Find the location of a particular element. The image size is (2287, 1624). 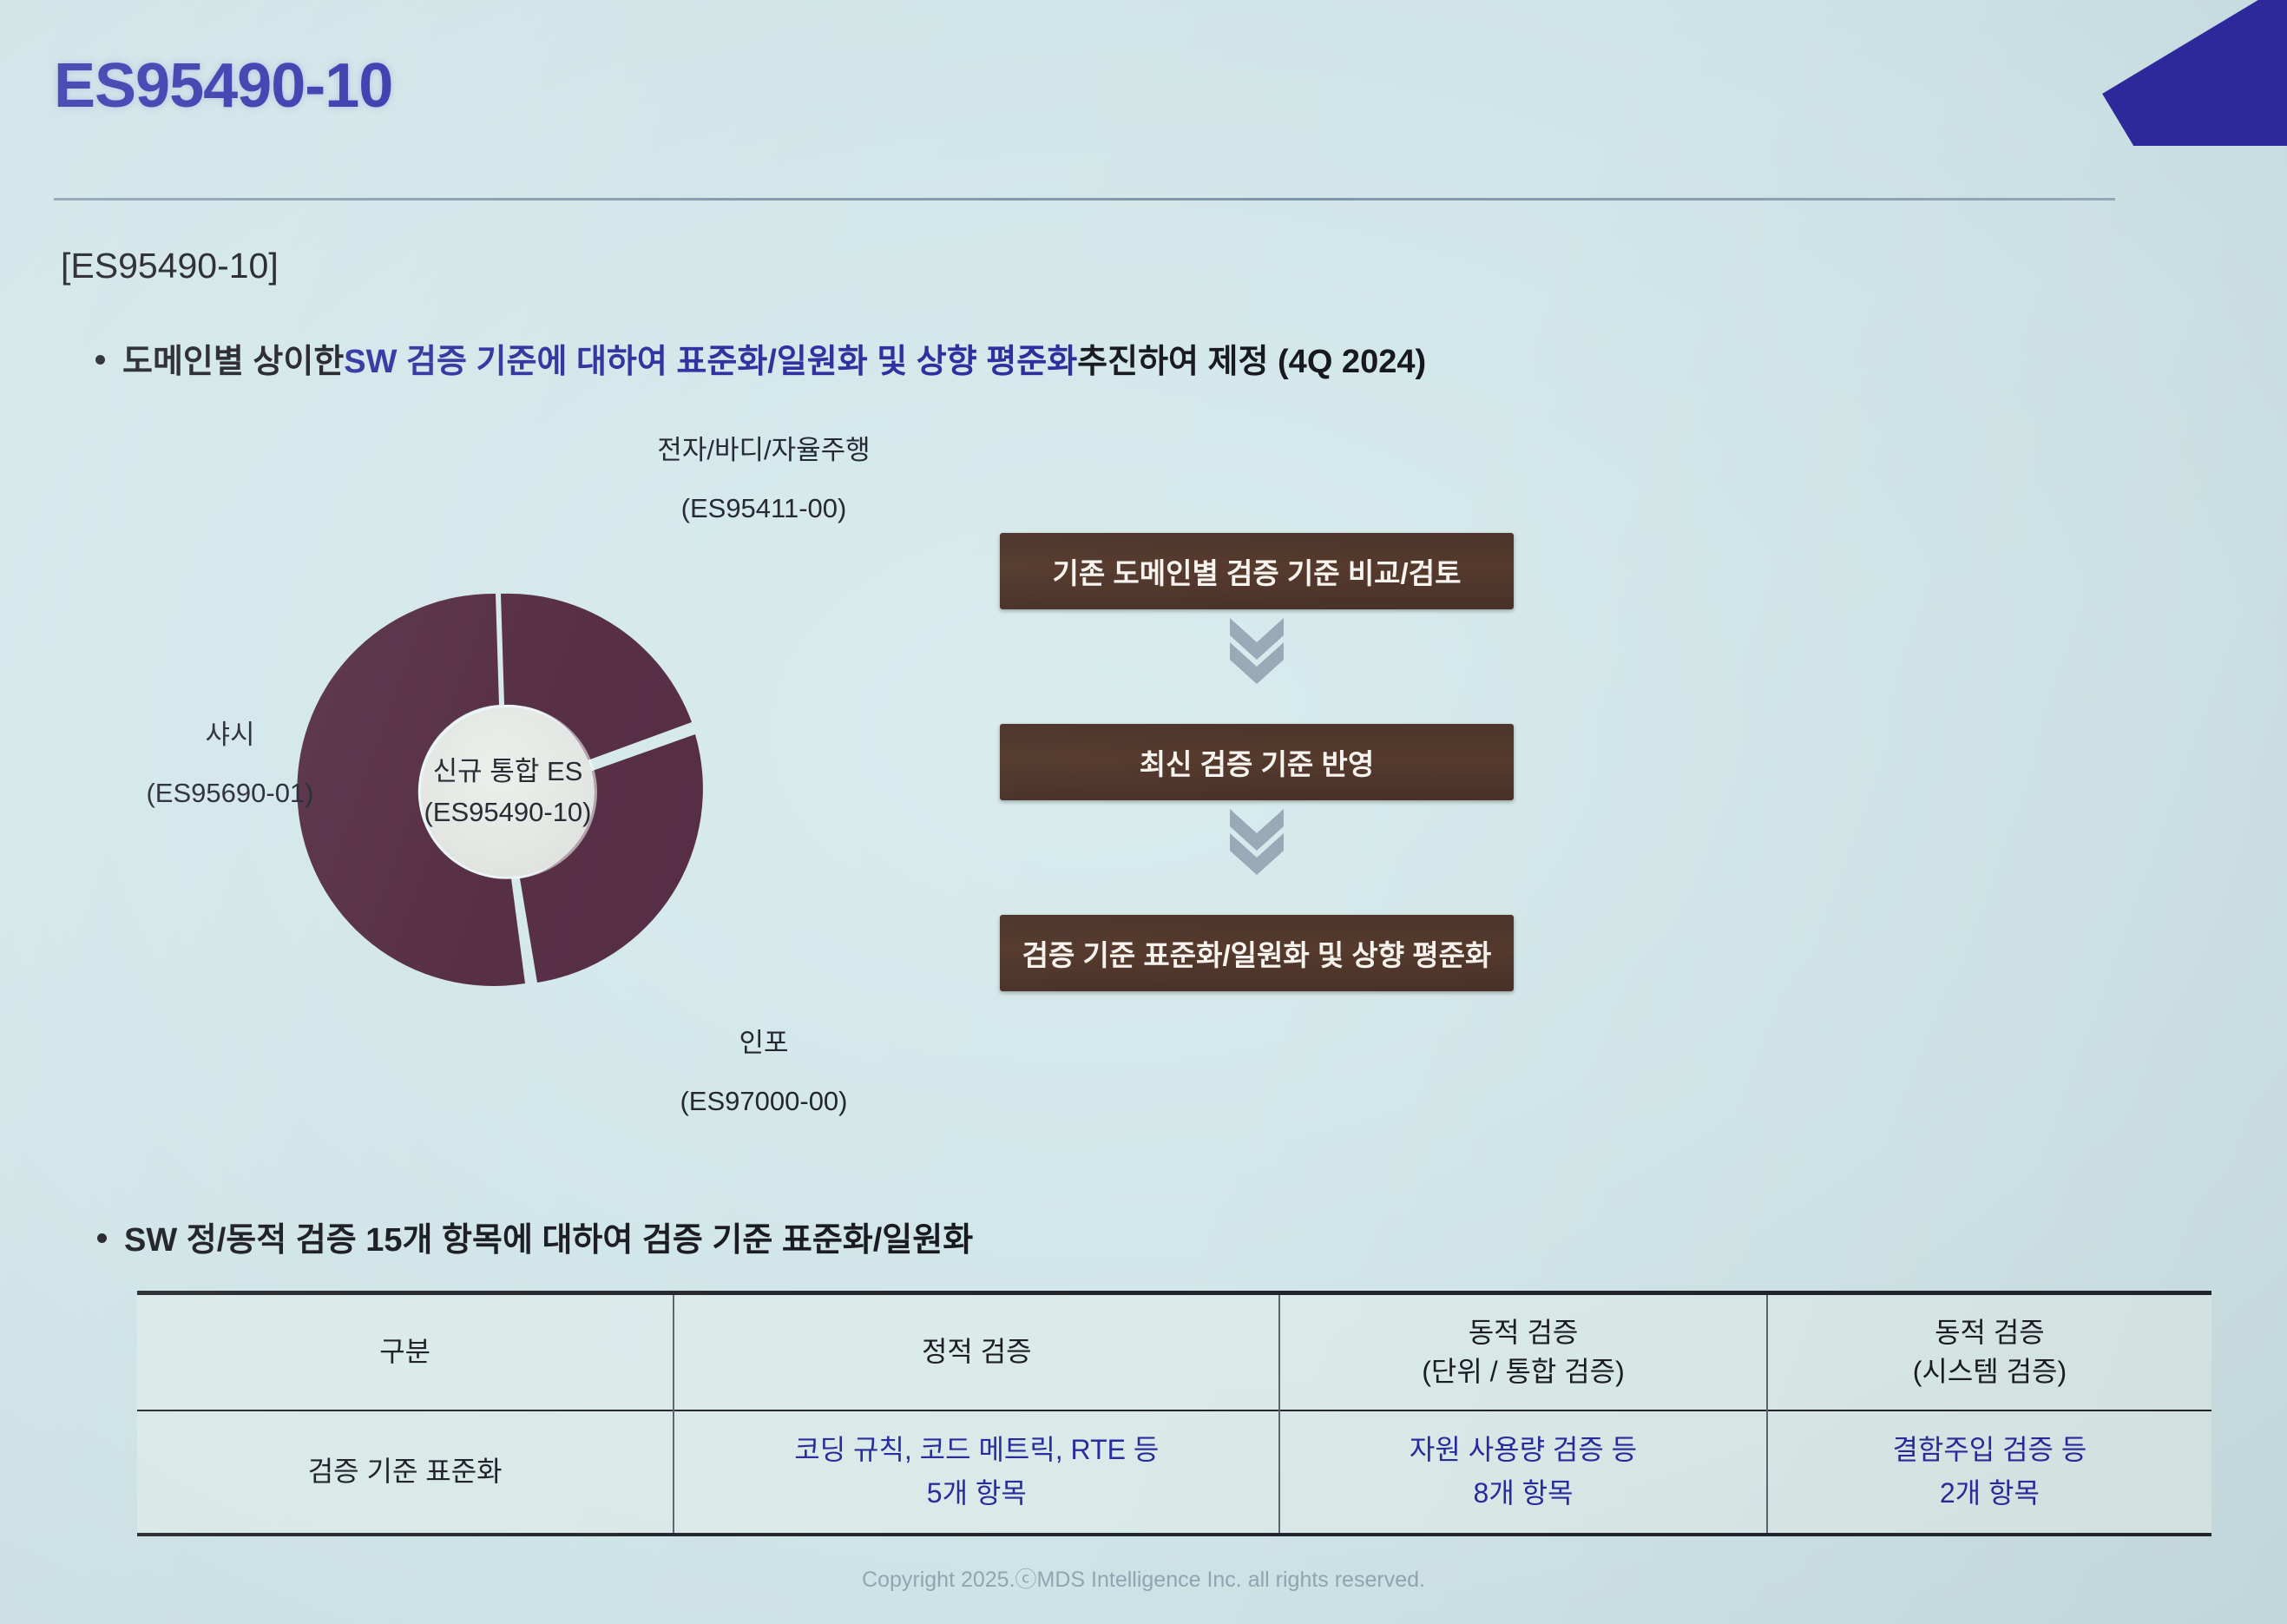

table-cell-dynamic-unit: 자원 사용량 검증 등 8개 항목 is located at coordinates (1522, 1472).